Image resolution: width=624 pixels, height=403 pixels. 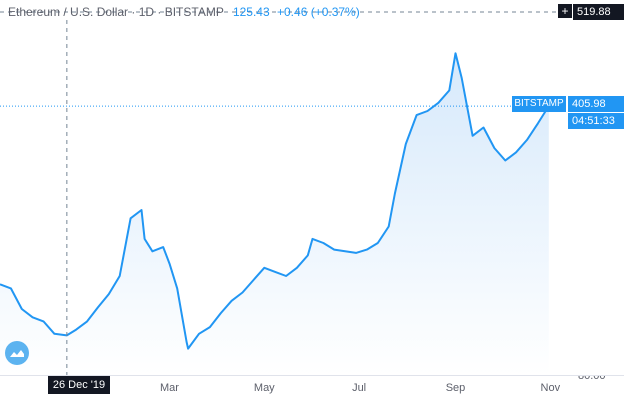 What do you see at coordinates (251, 12) in the screenshot?
I see `legend-value: 125.43` at bounding box center [251, 12].